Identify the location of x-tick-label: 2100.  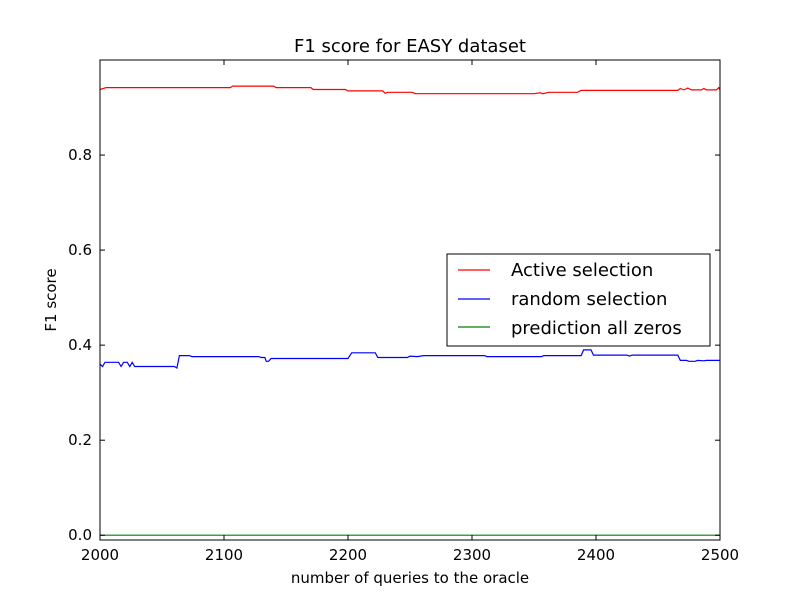
(224, 555).